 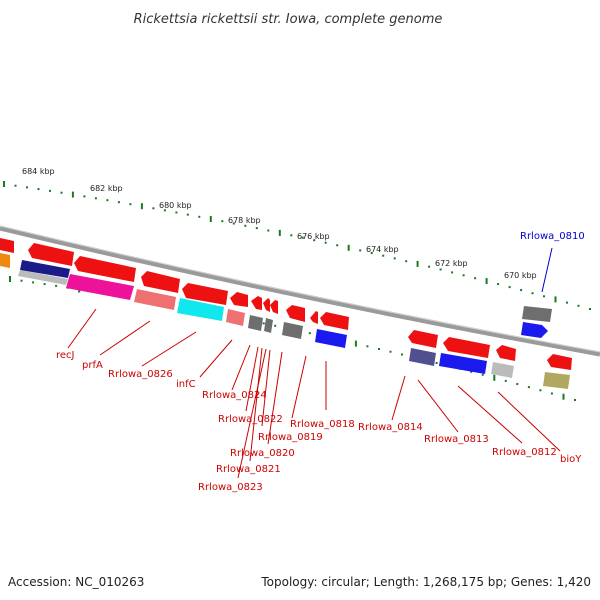 I want to click on gene-label: Rrlowa_0826, so click(x=140, y=374).